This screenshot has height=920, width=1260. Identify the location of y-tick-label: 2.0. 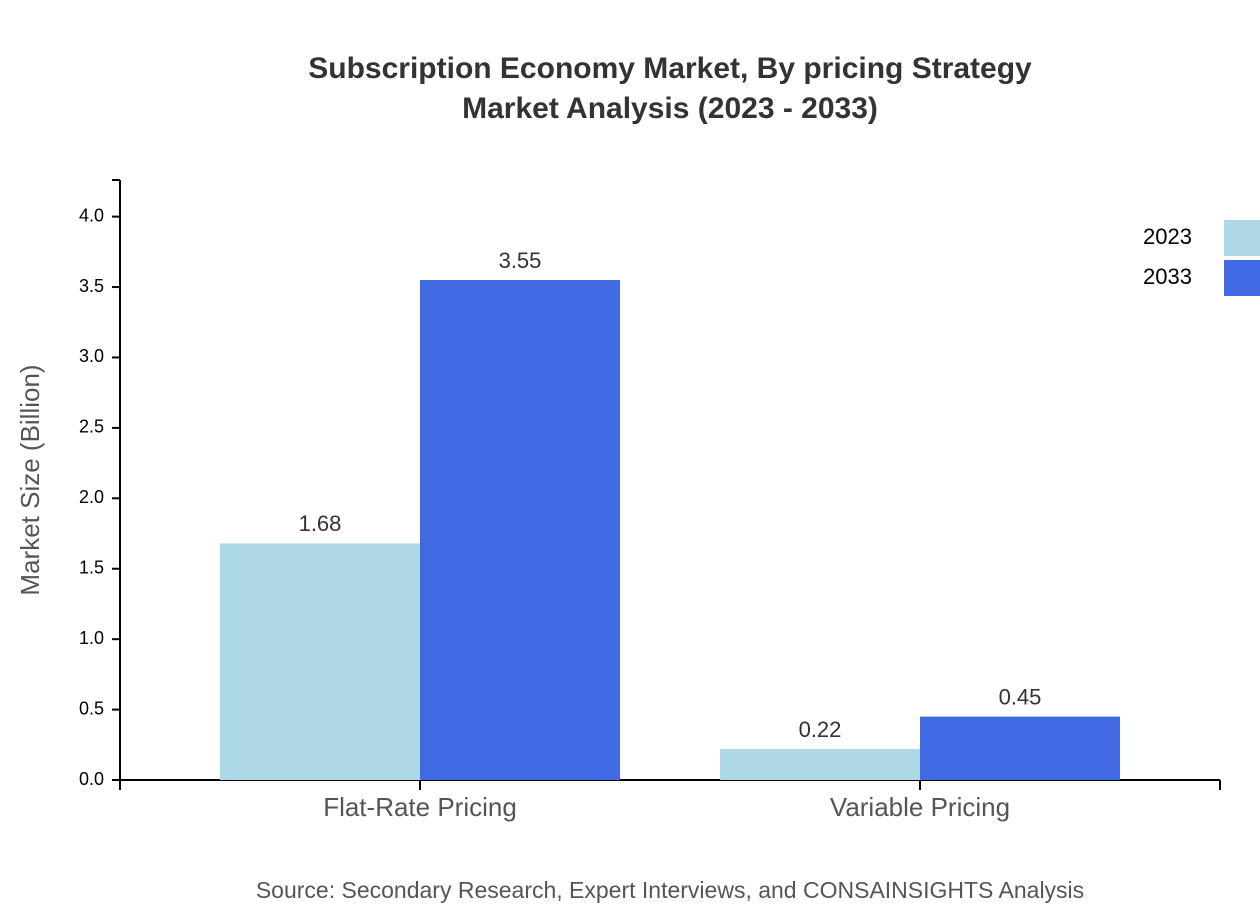
(91, 497).